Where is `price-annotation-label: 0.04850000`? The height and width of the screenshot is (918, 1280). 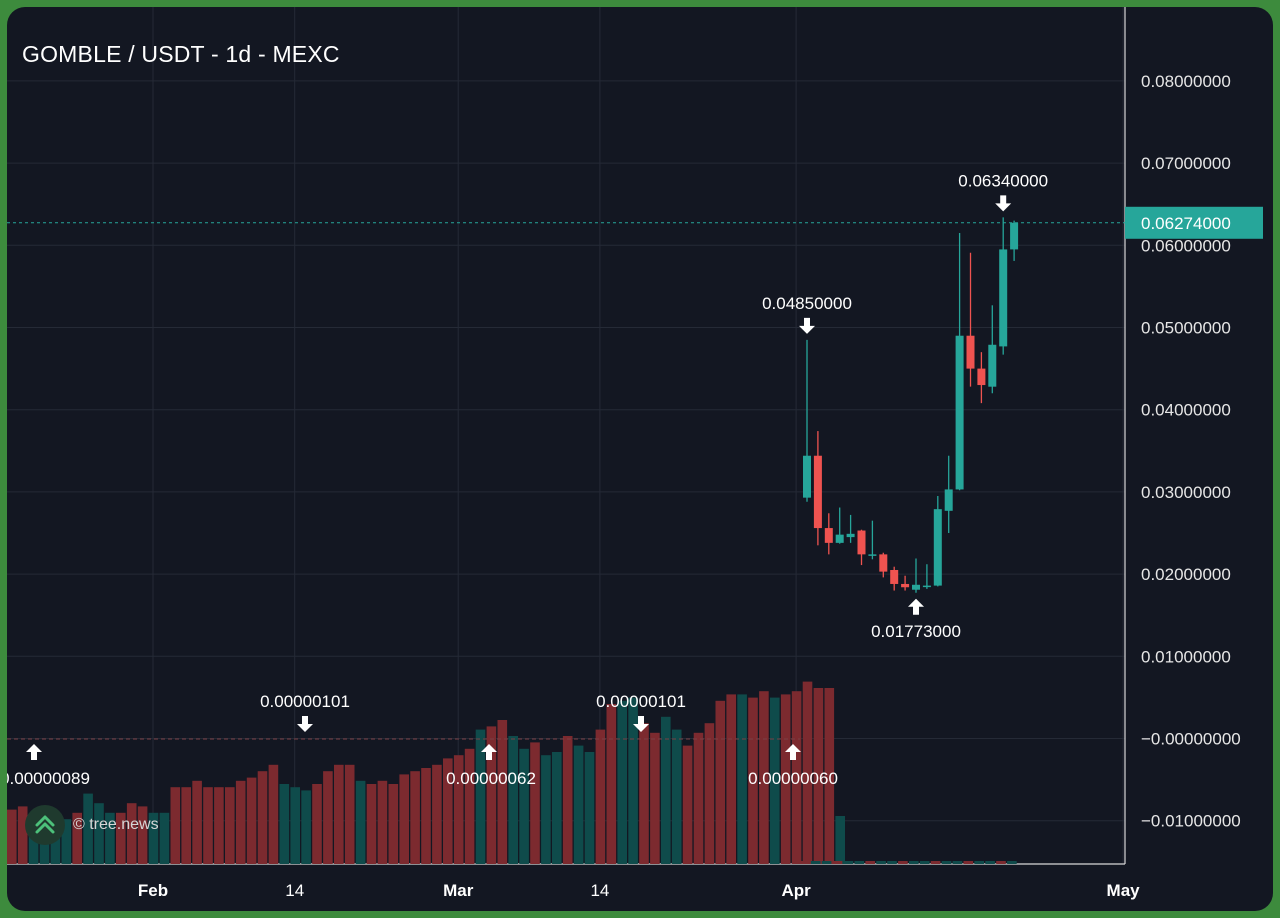
price-annotation-label: 0.04850000 is located at coordinates (807, 303).